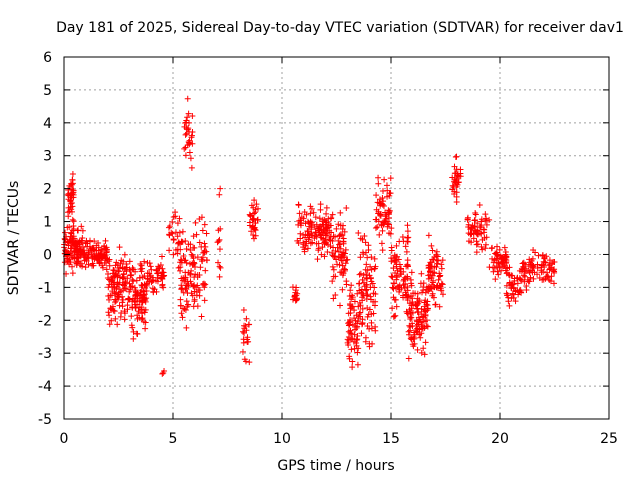 Image resolution: width=640 pixels, height=480 pixels. What do you see at coordinates (45, 387) in the screenshot?
I see `y-tick-label: -4` at bounding box center [45, 387].